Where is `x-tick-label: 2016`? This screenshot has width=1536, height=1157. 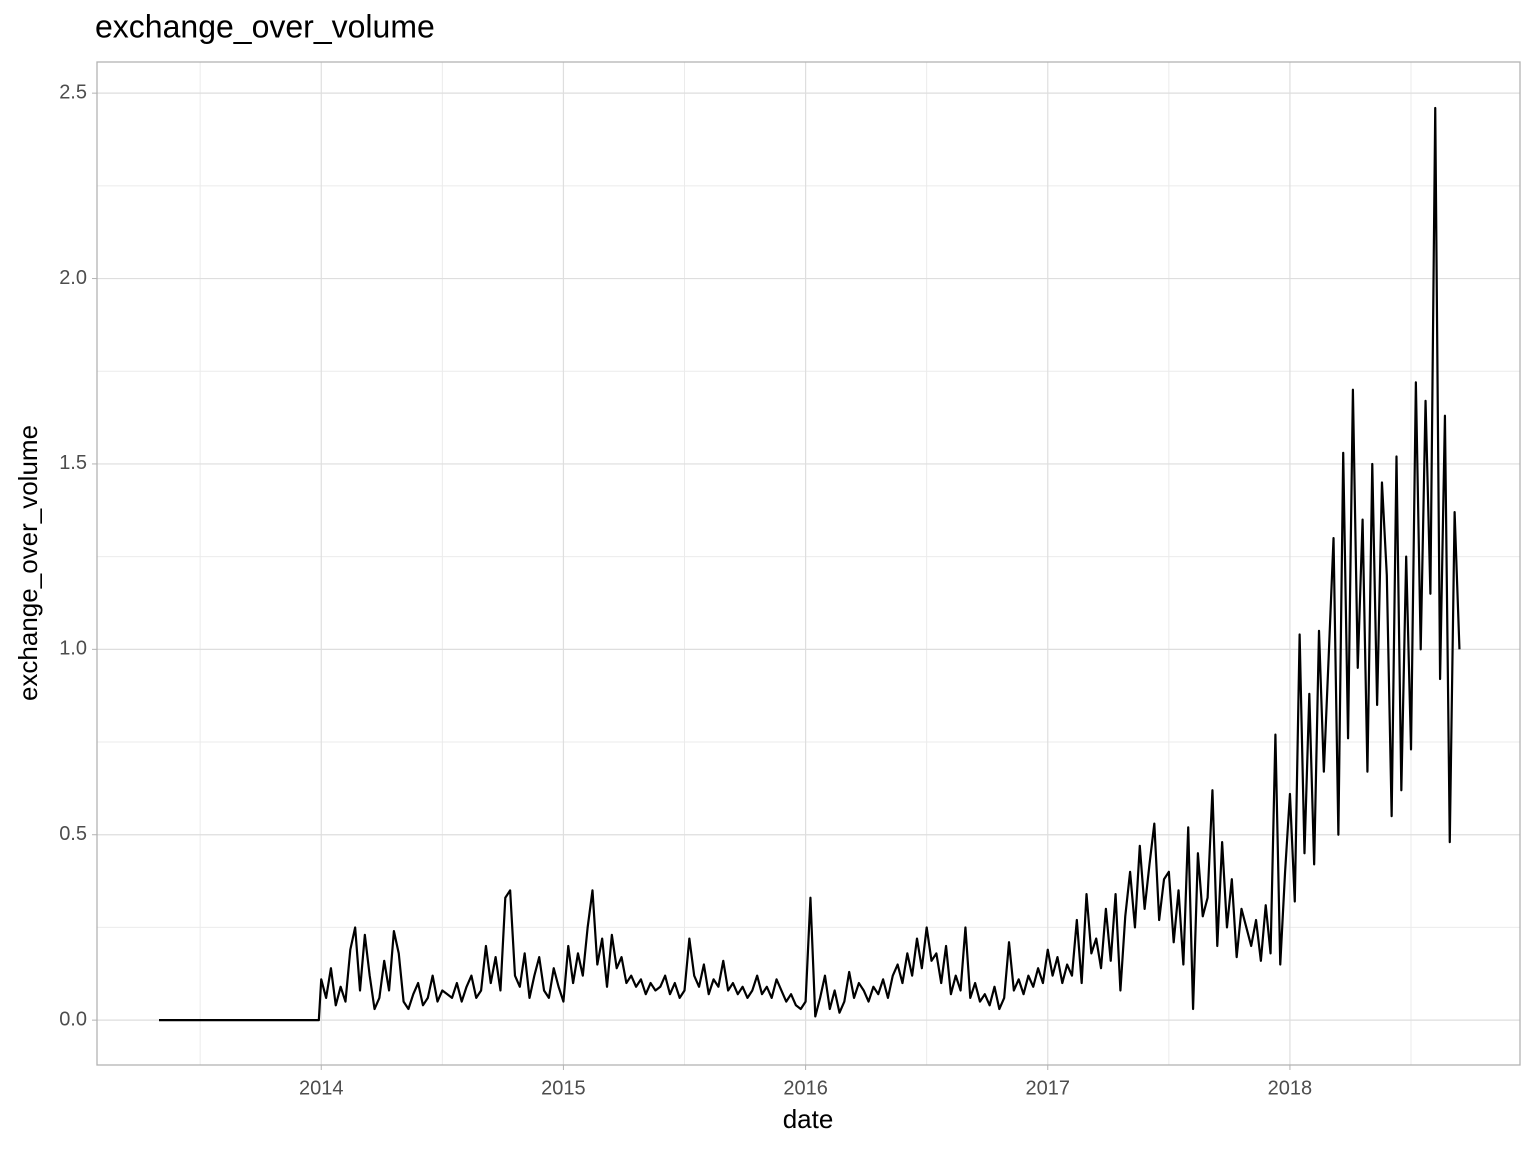 x-tick-label: 2016 is located at coordinates (805, 1088).